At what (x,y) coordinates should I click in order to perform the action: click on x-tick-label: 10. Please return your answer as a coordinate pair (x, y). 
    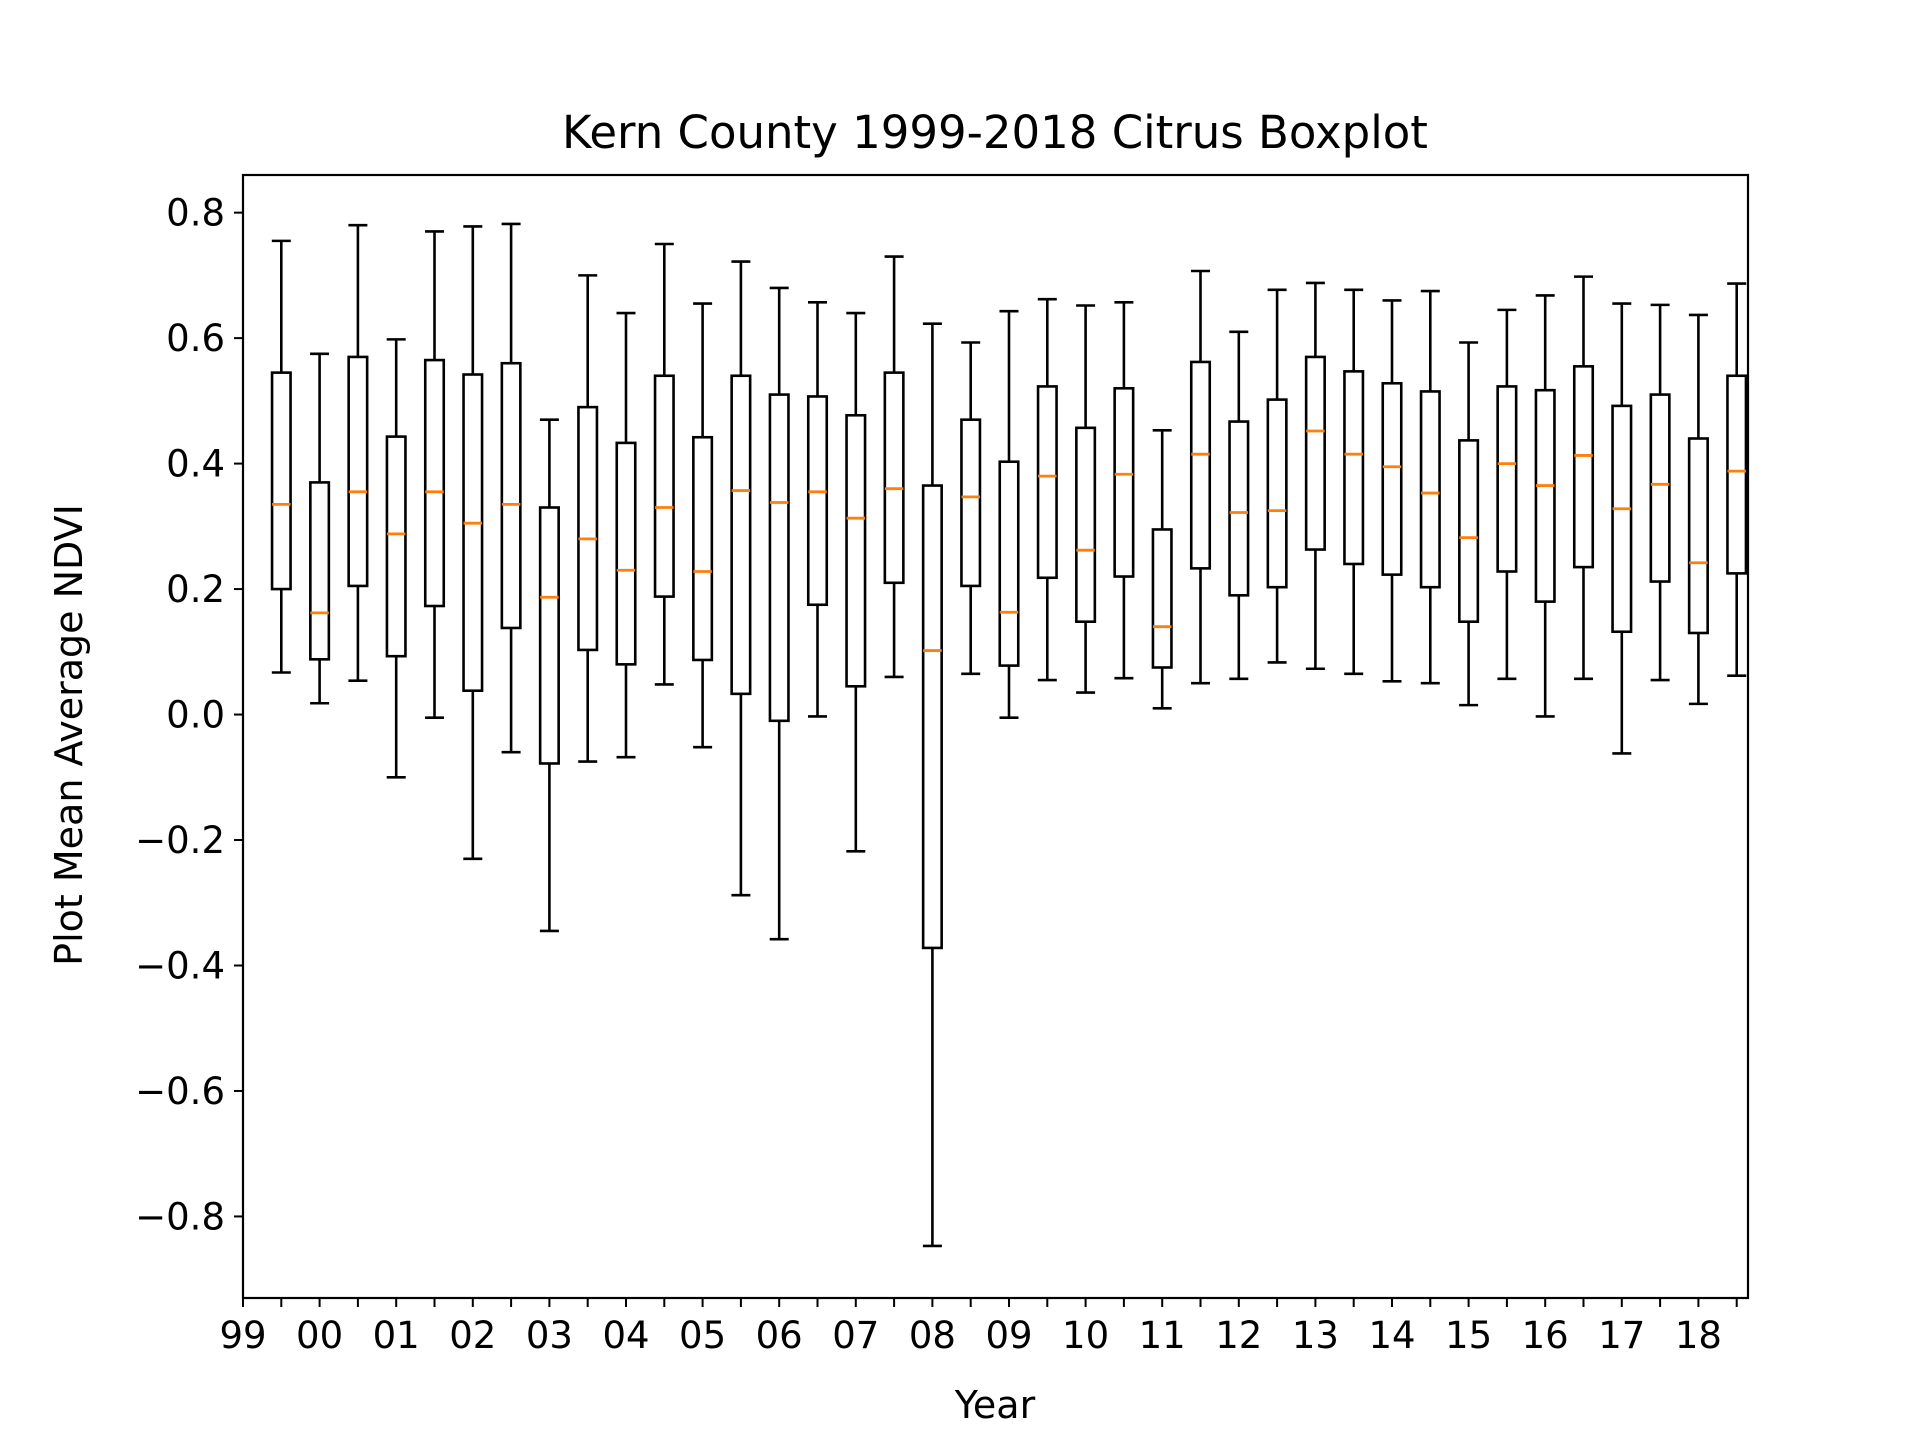
    Looking at the image, I should click on (1085, 1335).